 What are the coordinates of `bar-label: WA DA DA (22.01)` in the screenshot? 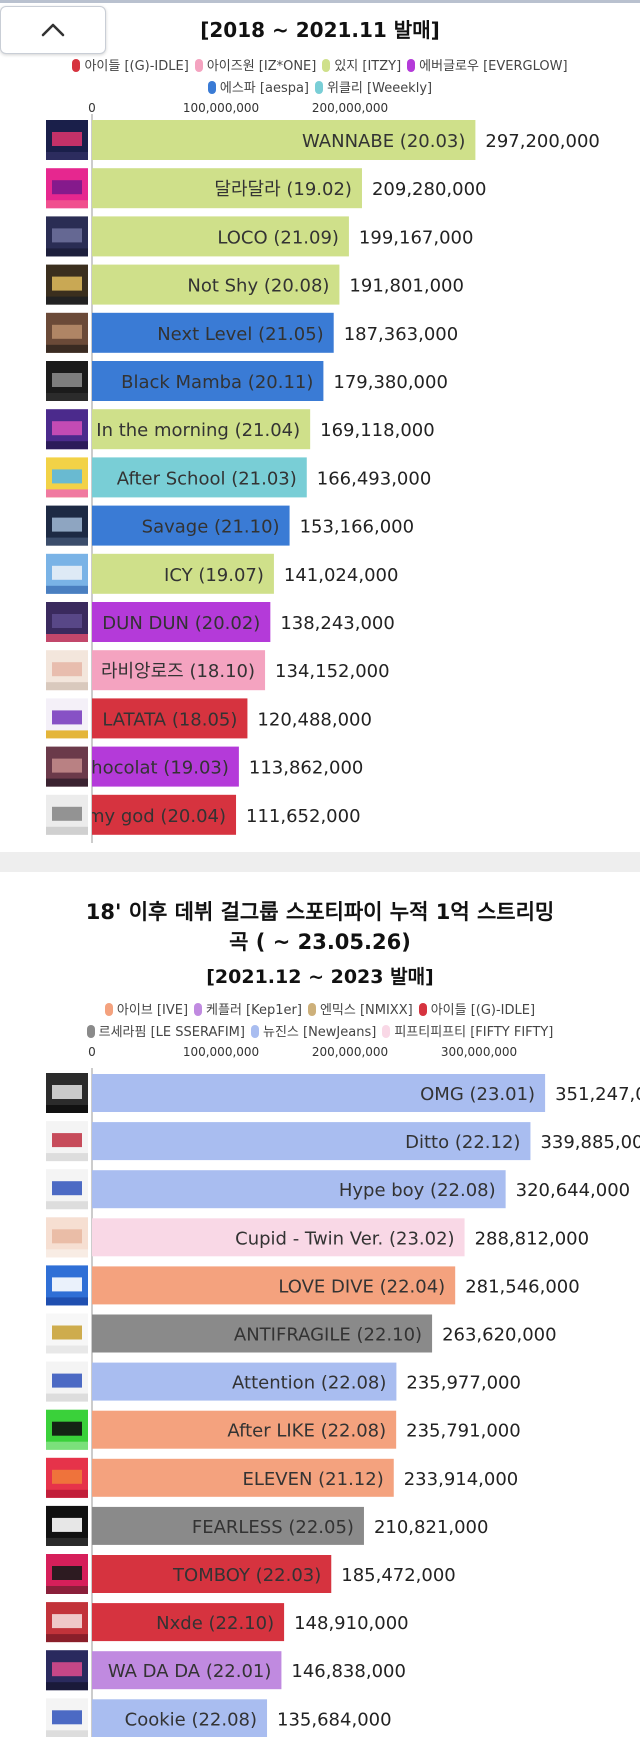 It's located at (190, 1671).